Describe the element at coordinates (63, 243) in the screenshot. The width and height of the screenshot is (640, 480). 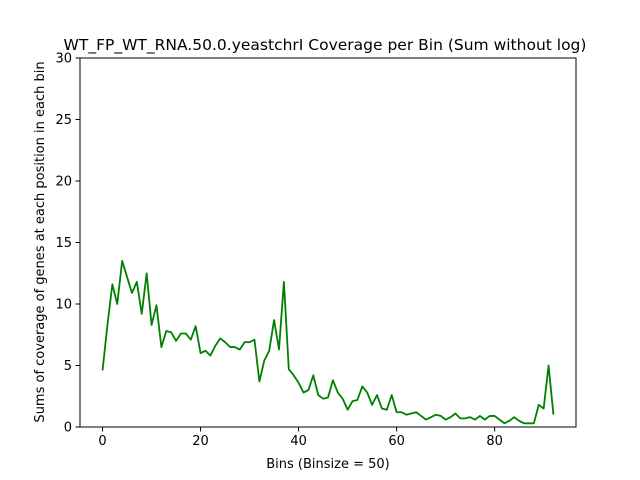
I see `y-tick-label: 15` at that location.